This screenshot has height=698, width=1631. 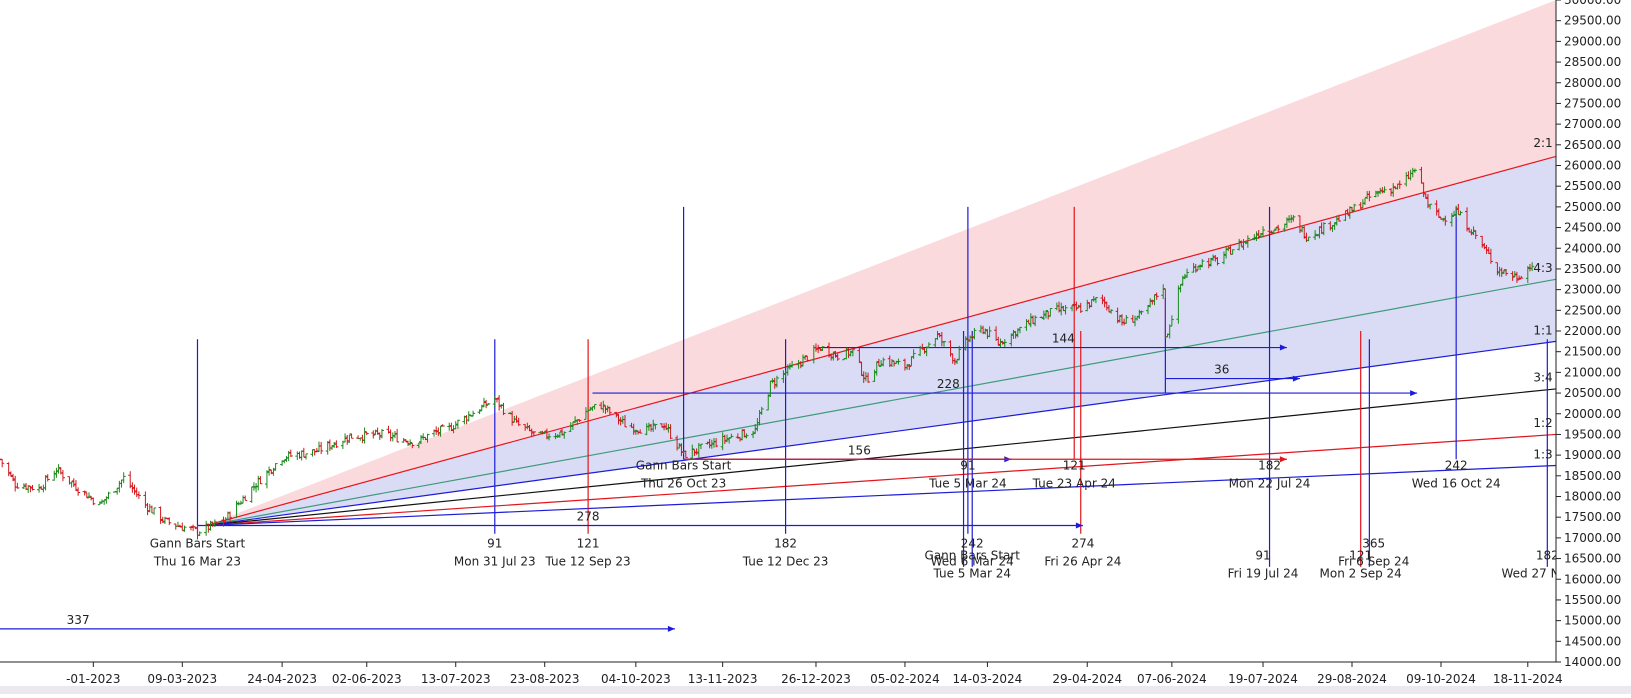 I want to click on gann-annotation: Fri 19 Jul 24, so click(x=1263, y=573).